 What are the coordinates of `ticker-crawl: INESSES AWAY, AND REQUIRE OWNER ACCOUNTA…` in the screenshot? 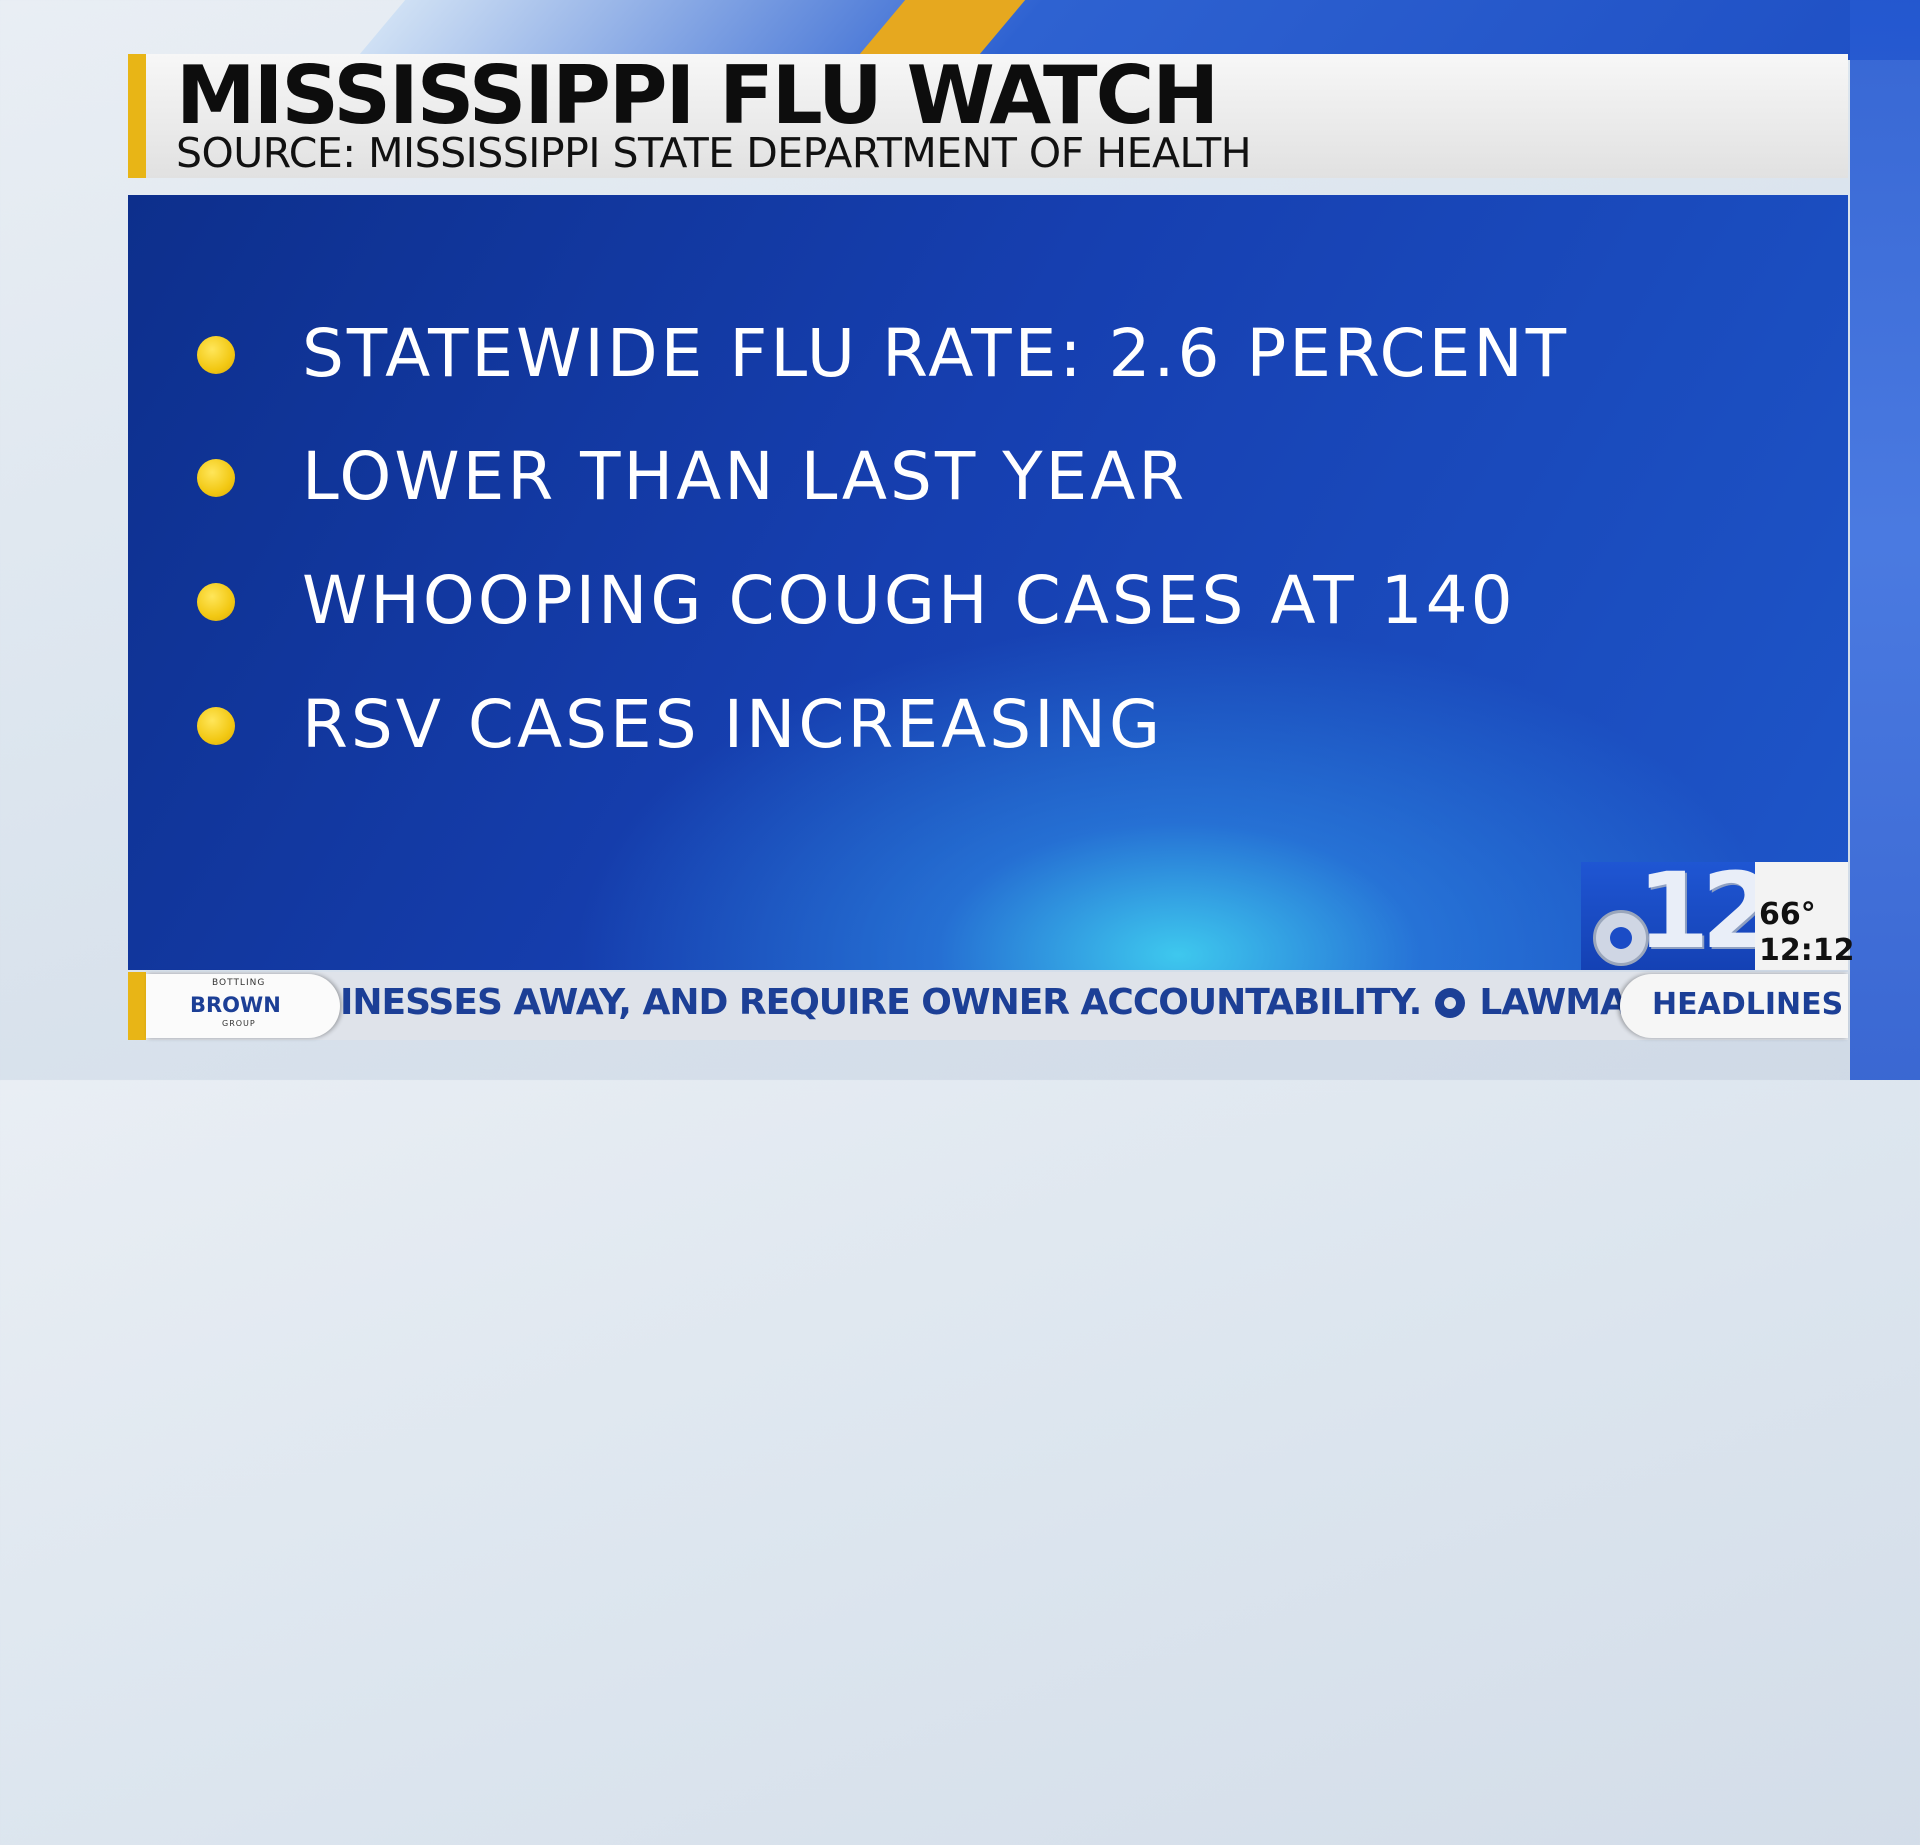 It's located at (985, 1006).